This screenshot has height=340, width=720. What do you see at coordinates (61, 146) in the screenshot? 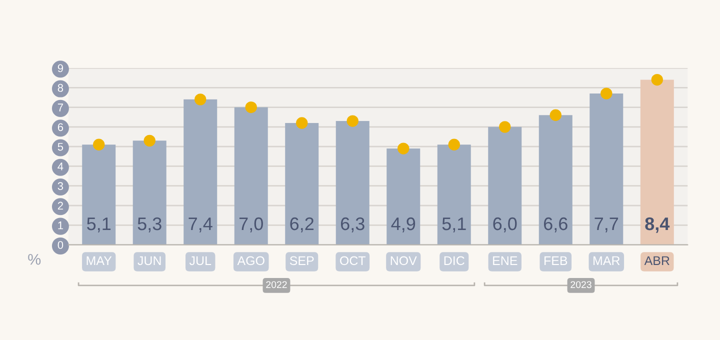
I see `y-tick-label: 5` at bounding box center [61, 146].